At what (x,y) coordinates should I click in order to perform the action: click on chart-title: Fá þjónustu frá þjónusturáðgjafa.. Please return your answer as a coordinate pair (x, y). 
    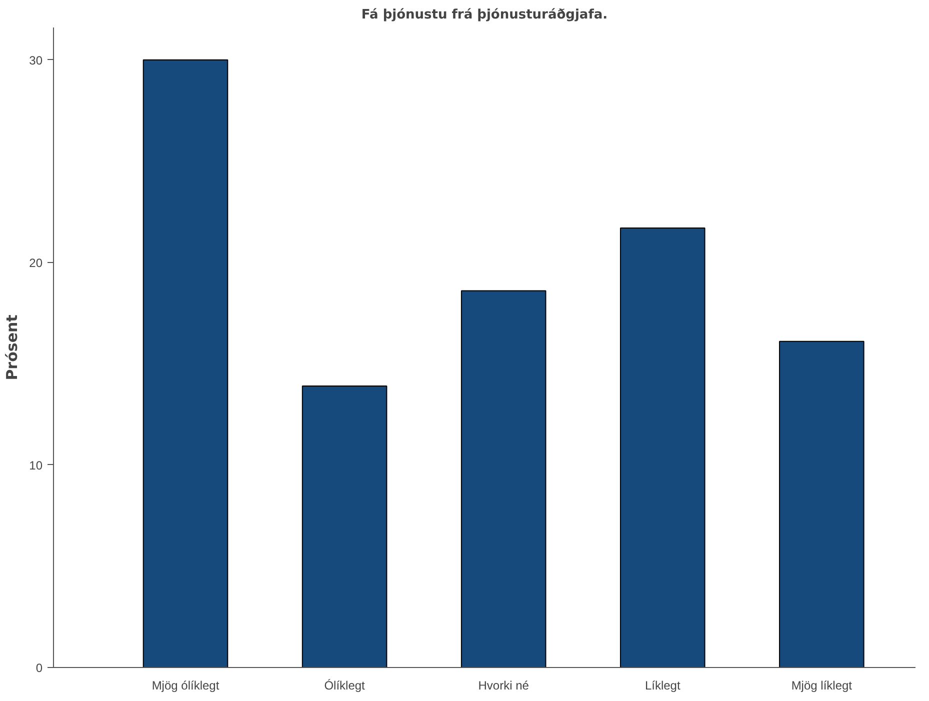
    Looking at the image, I should click on (484, 15).